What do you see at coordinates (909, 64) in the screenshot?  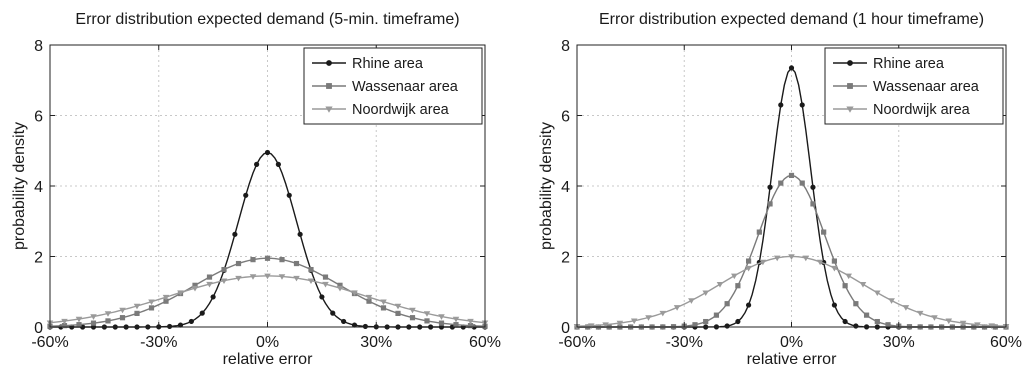 I see `legend-label: Rhine area` at bounding box center [909, 64].